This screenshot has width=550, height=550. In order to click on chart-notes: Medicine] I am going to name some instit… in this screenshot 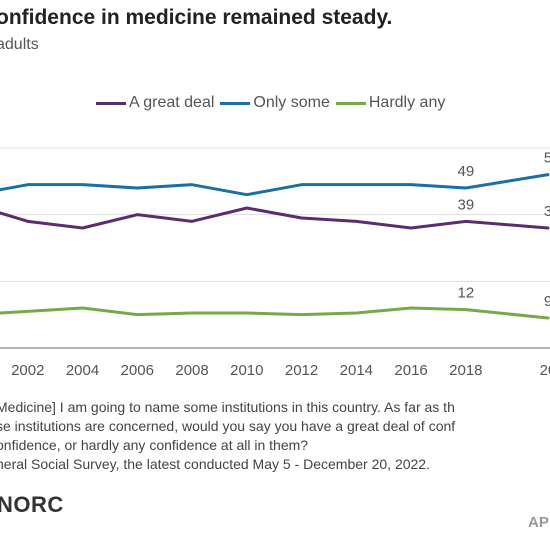, I will do `click(227, 436)`.